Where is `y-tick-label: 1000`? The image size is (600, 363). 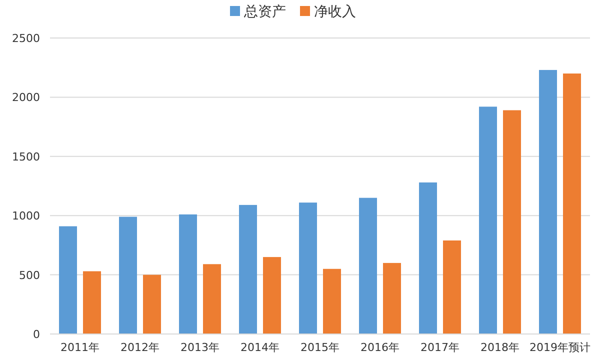
y-tick-label: 1000 is located at coordinates (26, 216).